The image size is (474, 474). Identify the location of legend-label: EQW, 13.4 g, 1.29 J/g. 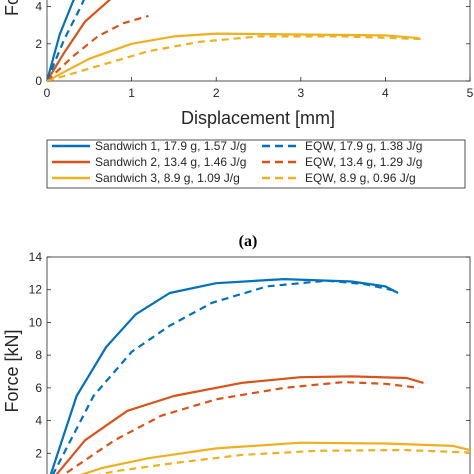
(363, 162).